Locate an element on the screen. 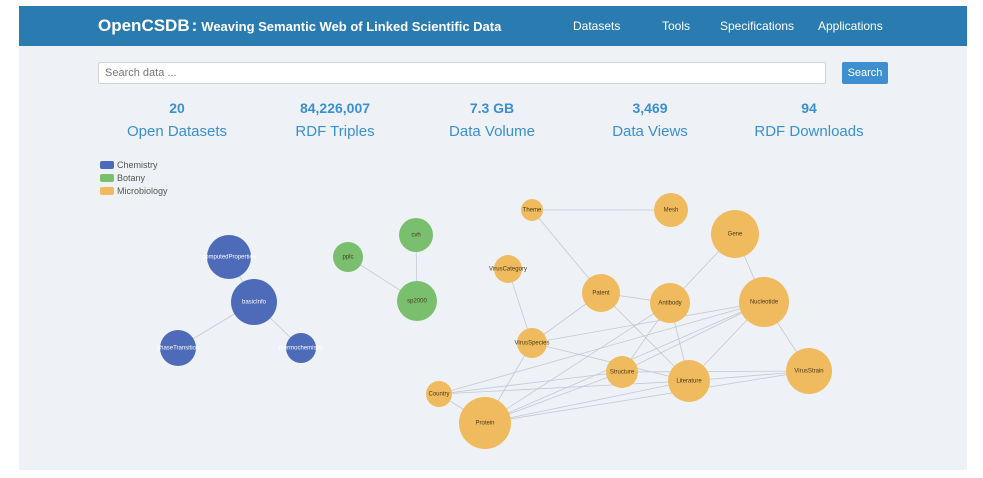 This screenshot has height=478, width=983. graph-node: Country is located at coordinates (439, 394).